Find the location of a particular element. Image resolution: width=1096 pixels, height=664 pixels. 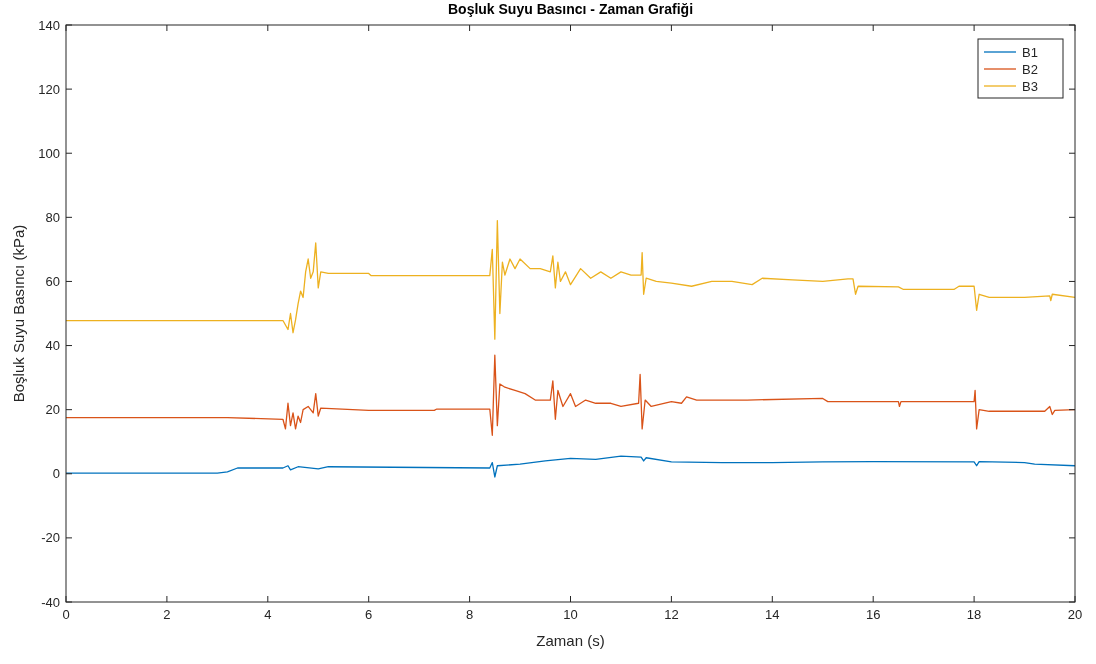

x-axis-title: Zaman (s) is located at coordinates (570, 640).